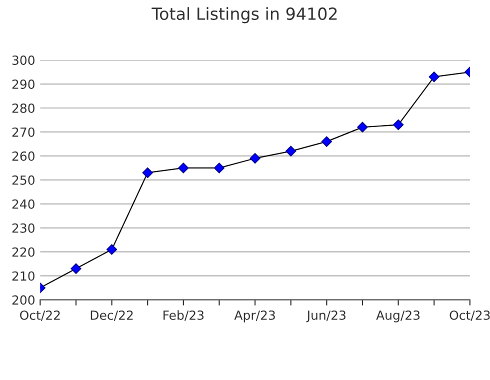 Image resolution: width=490 pixels, height=380 pixels. What do you see at coordinates (23, 180) in the screenshot?
I see `y-tick-label: 250` at bounding box center [23, 180].